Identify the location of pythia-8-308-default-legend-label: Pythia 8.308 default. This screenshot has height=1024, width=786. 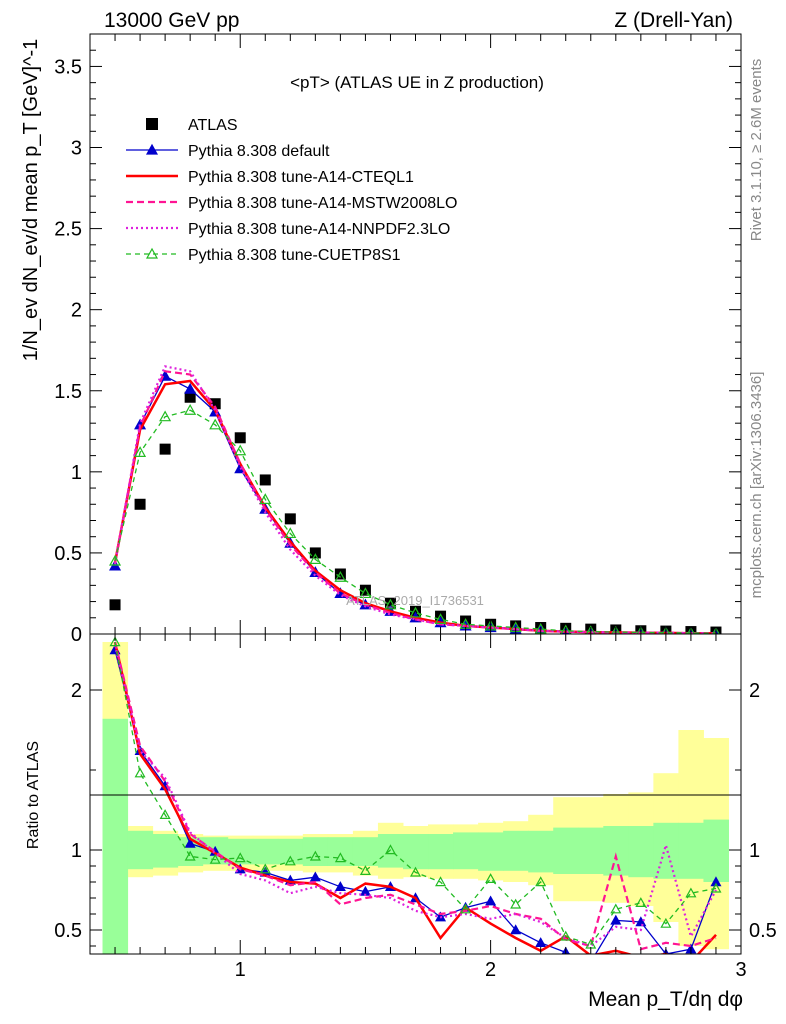
(259, 151).